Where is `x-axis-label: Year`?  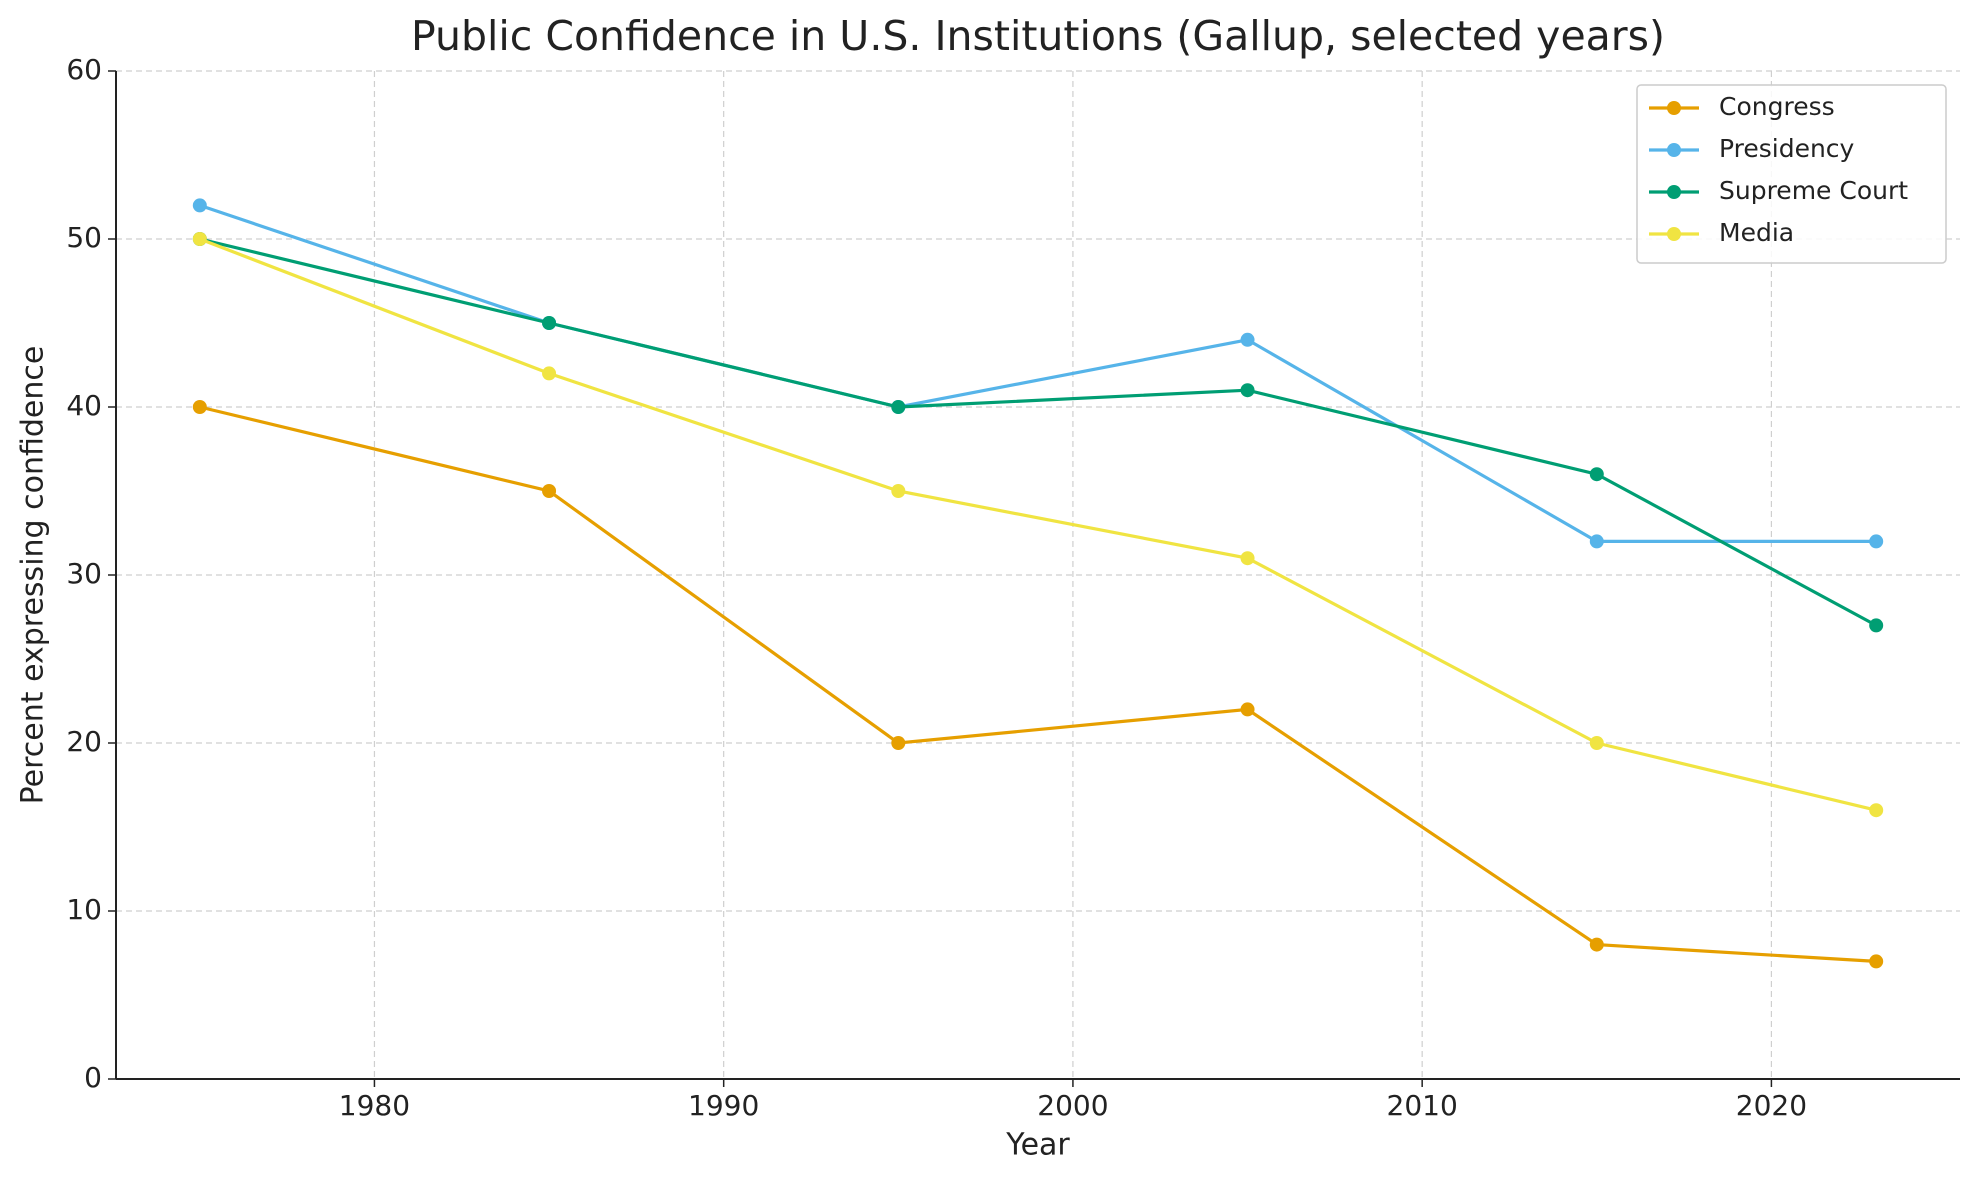 x-axis-label: Year is located at coordinates (1037, 1145).